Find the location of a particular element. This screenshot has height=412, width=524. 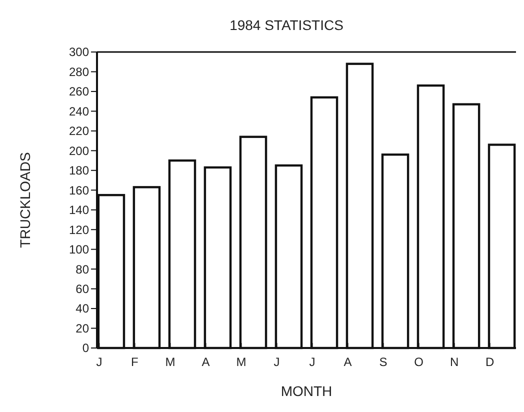

y-axis-title: TRUCKLOADS is located at coordinates (25, 200).